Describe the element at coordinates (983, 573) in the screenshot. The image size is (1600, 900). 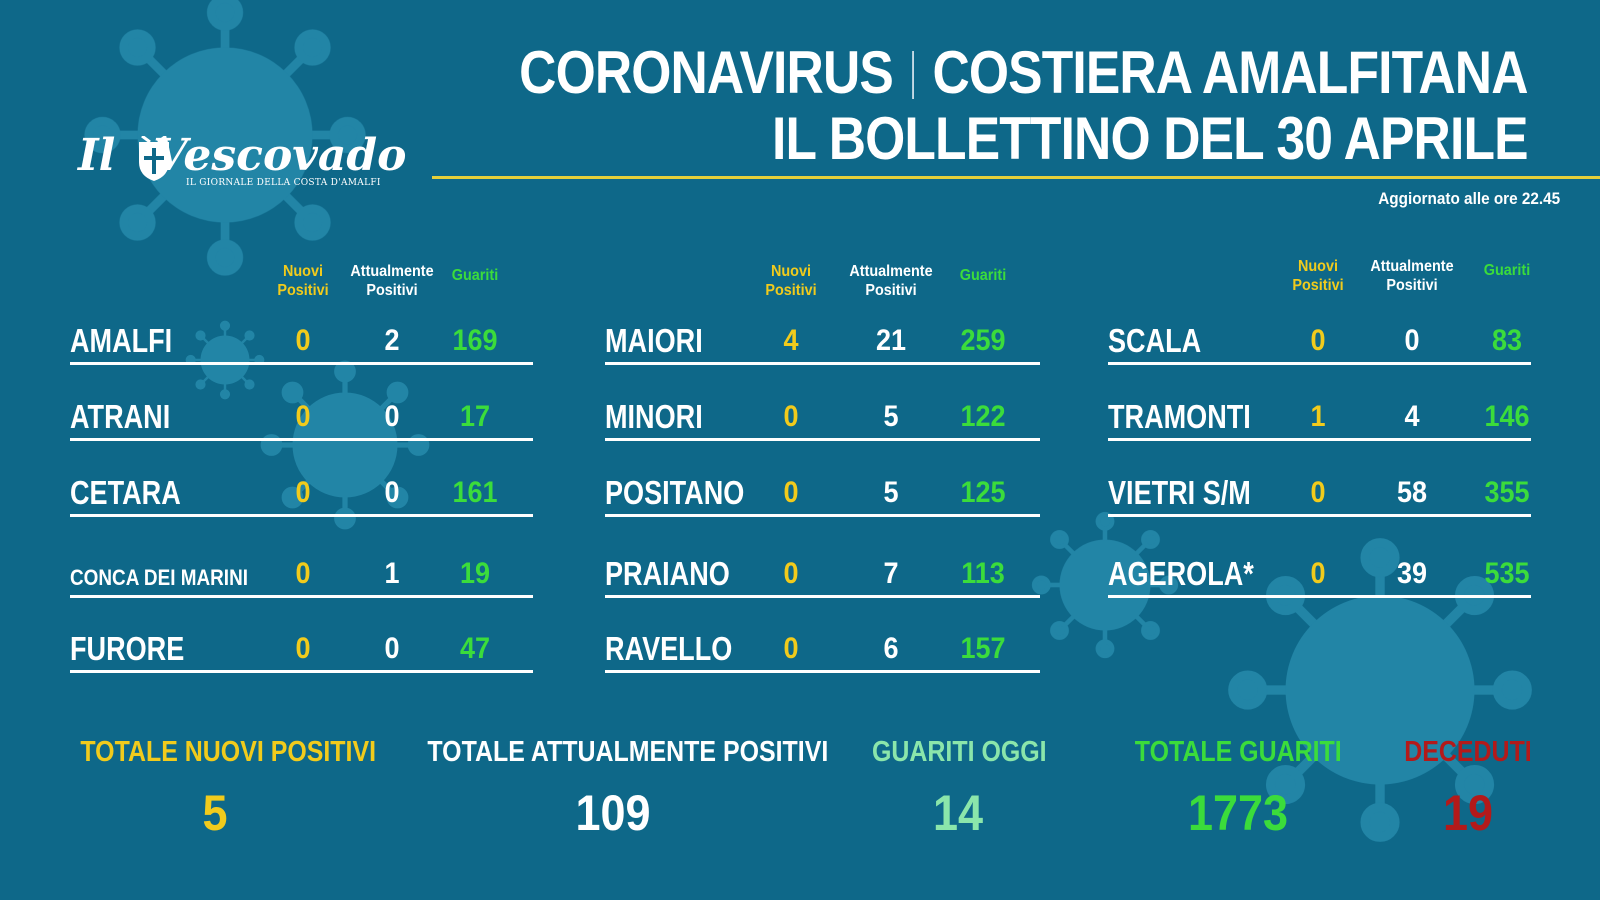
I see `recovered-value: 113` at that location.